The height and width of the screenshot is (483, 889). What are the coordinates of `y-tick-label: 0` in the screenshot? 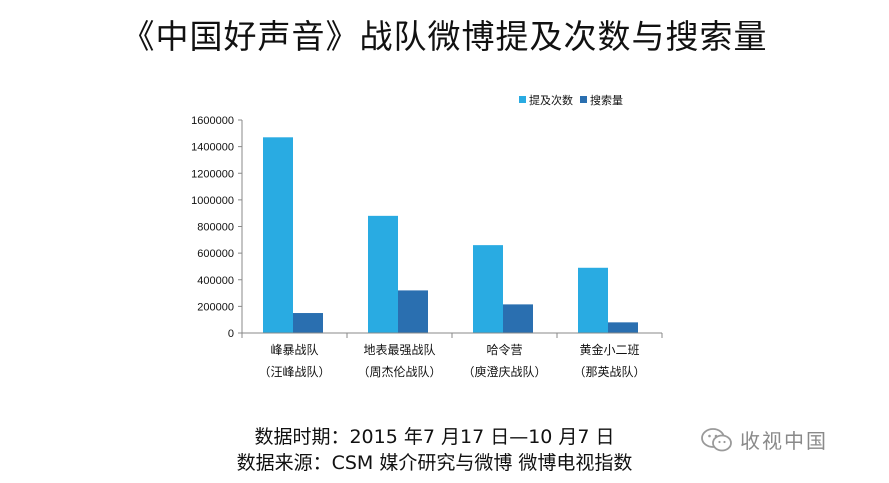 It's located at (231, 334).